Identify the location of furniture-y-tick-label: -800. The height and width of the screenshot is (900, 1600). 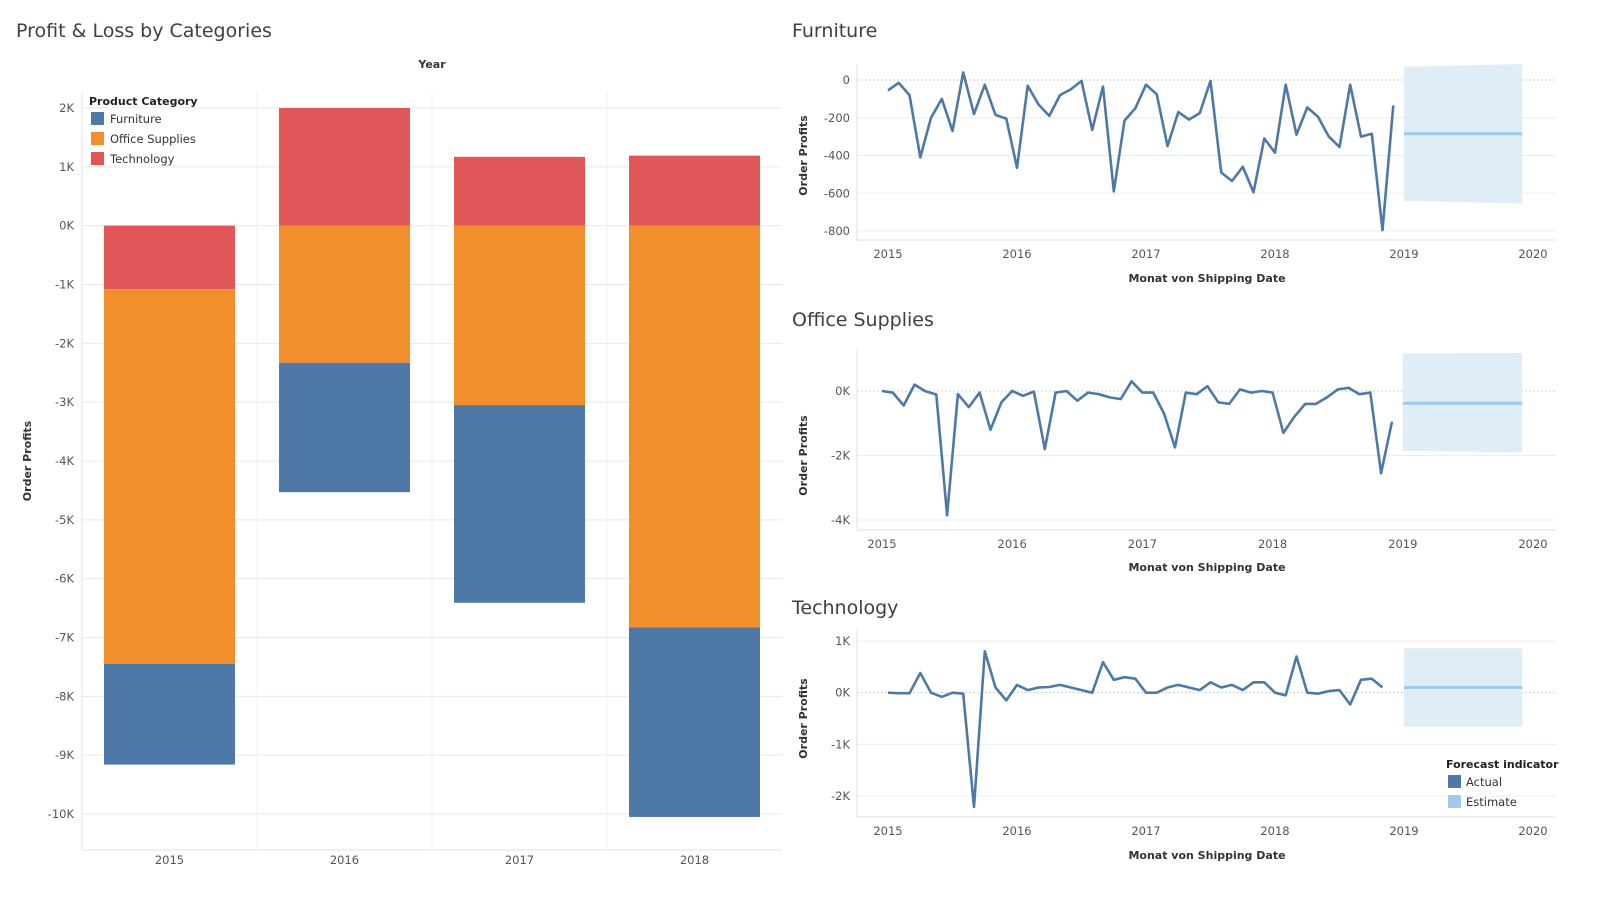
(837, 231).